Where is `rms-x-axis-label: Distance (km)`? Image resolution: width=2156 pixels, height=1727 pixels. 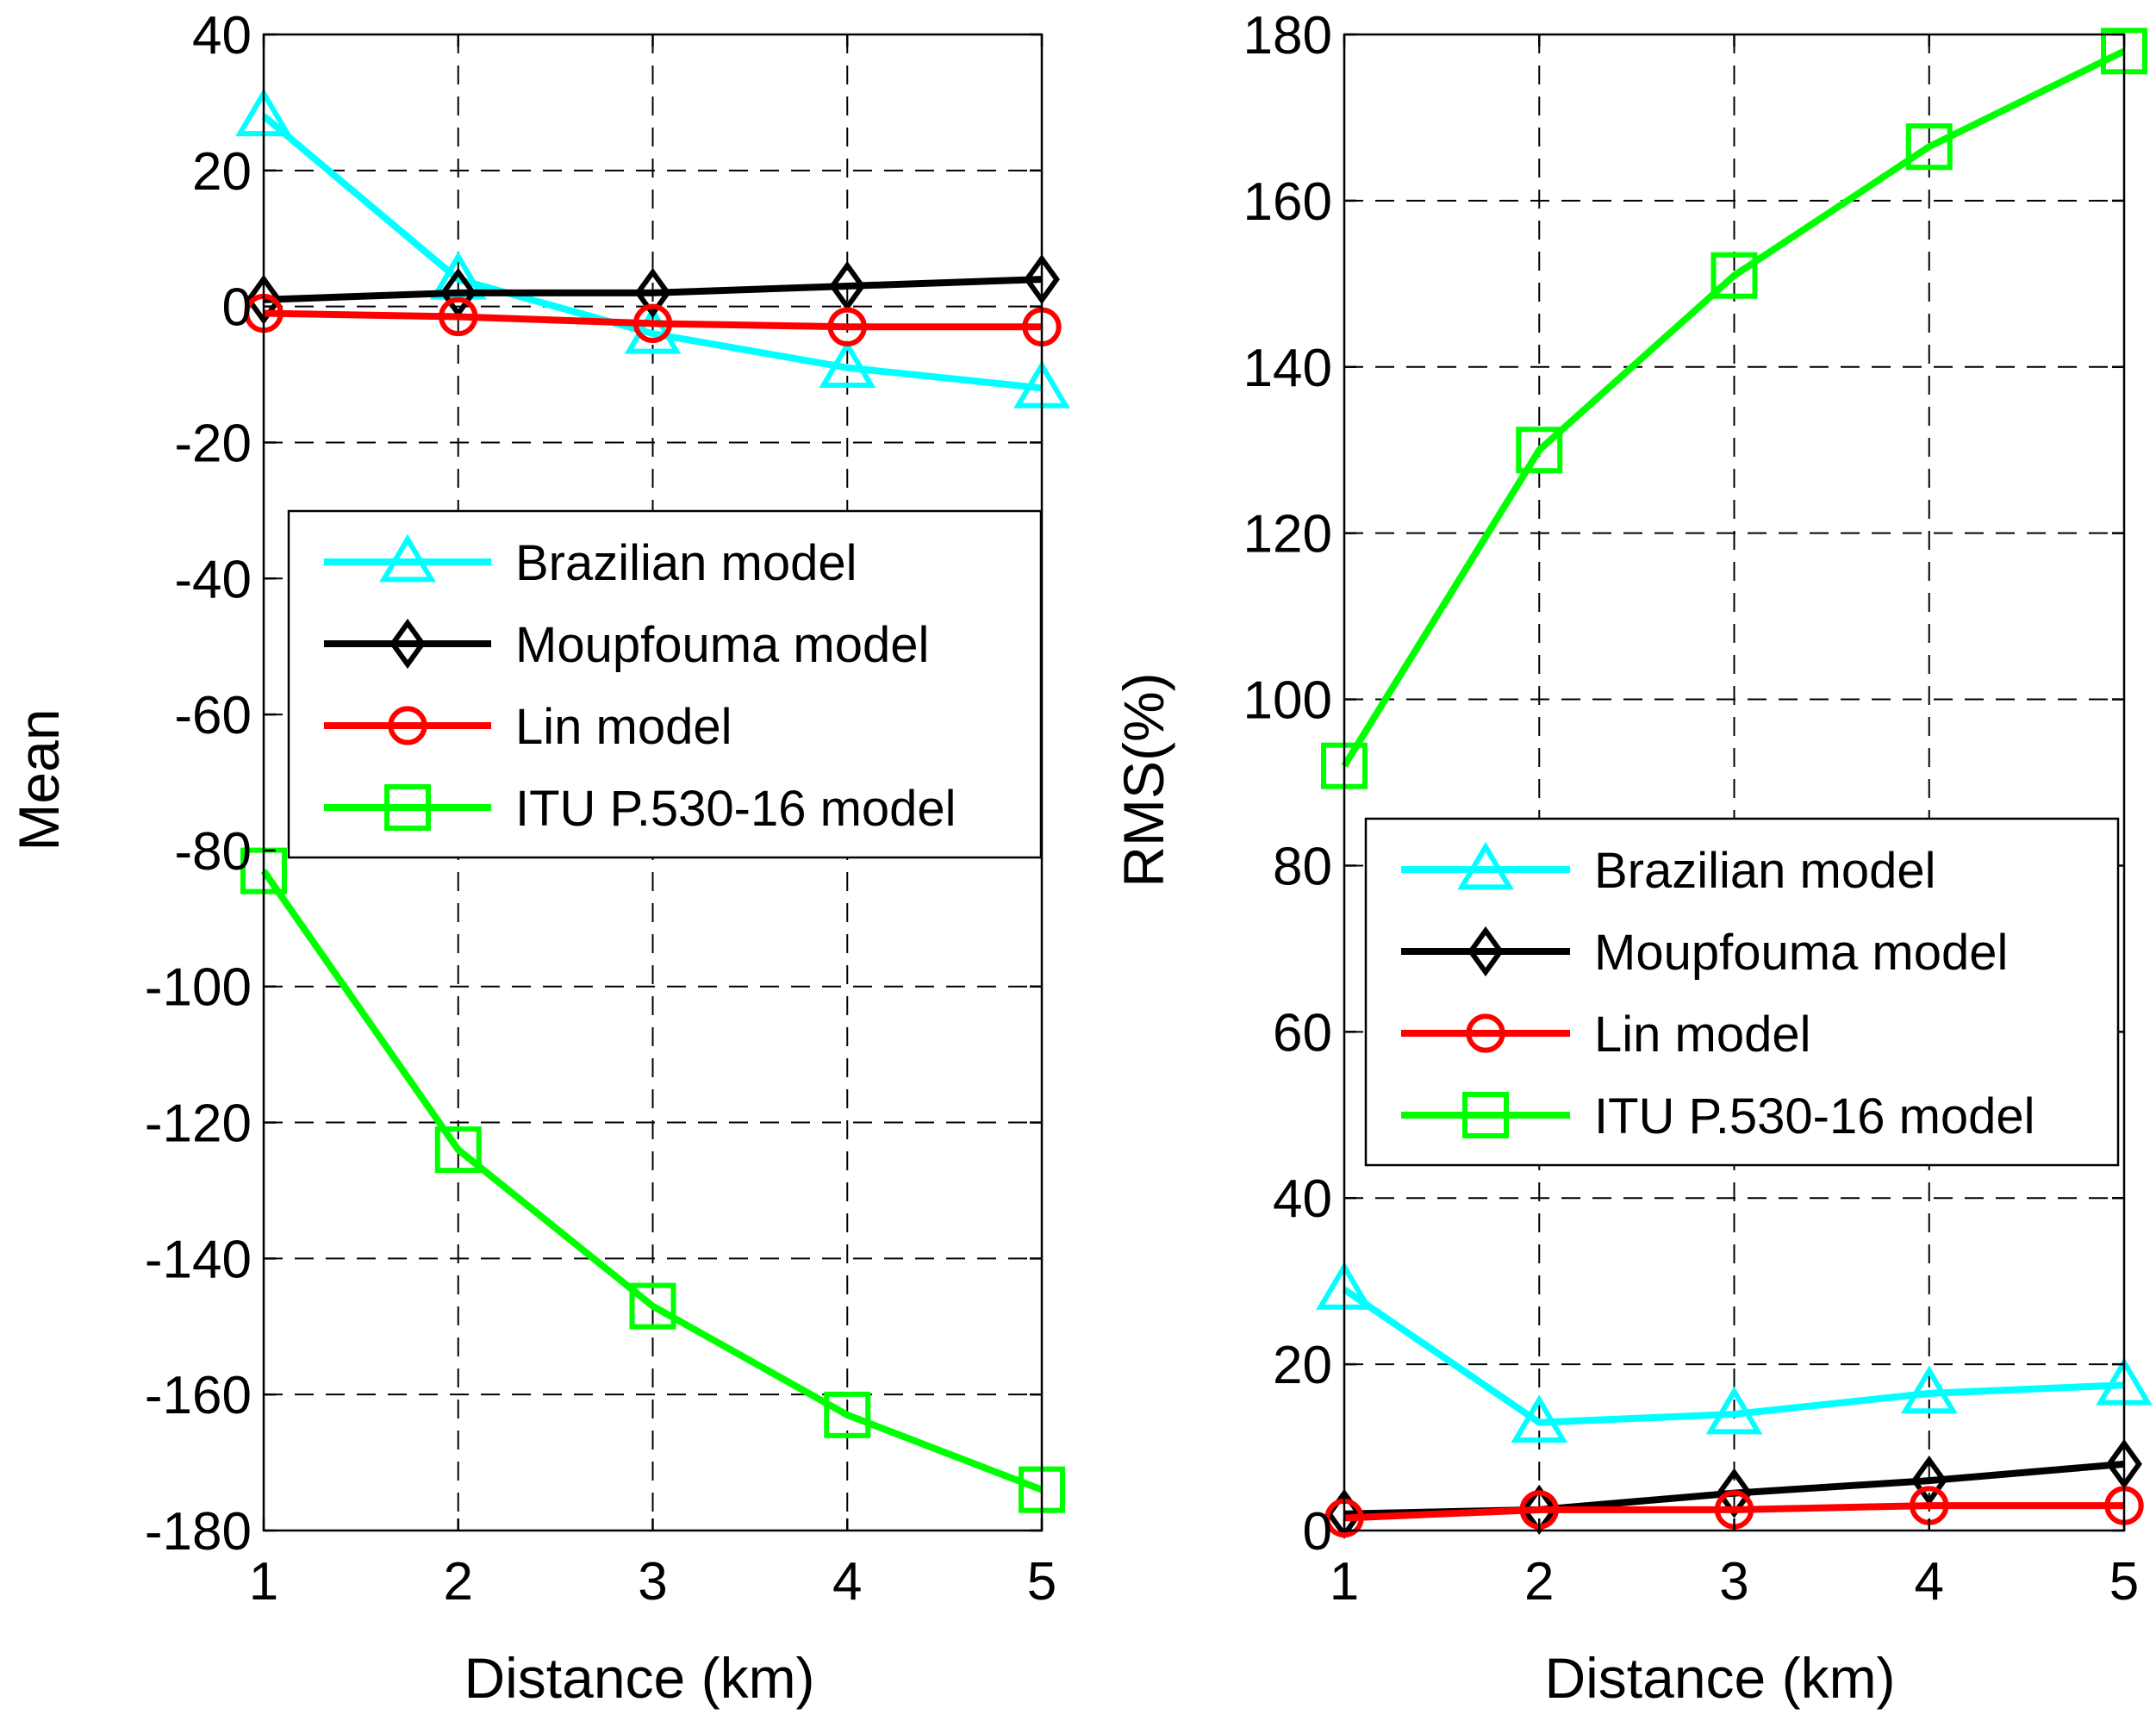
rms-x-axis-label: Distance (km) is located at coordinates (1719, 1678).